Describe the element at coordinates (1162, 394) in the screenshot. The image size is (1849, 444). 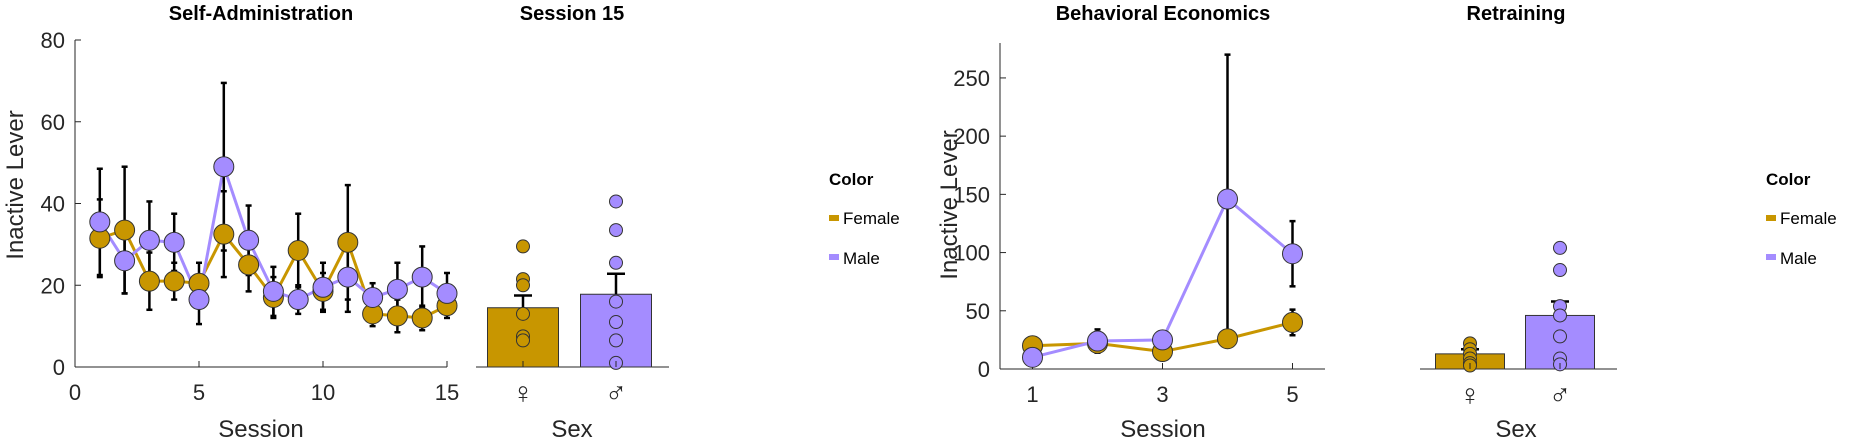
I see `x-tick-label: 3` at that location.